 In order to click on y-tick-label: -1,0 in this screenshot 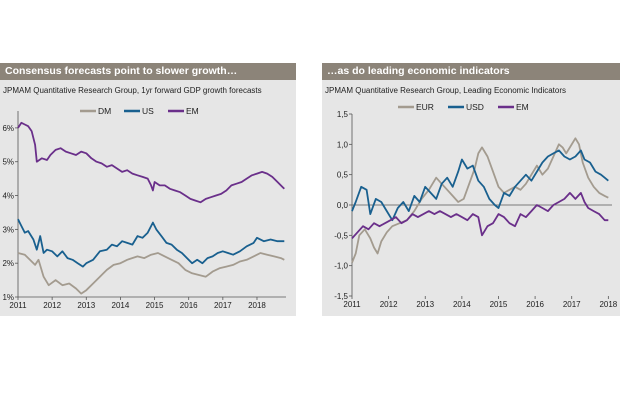, I will do `click(341, 266)`.